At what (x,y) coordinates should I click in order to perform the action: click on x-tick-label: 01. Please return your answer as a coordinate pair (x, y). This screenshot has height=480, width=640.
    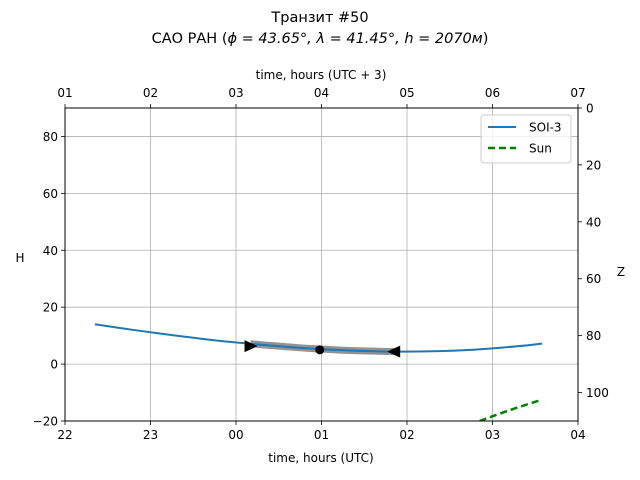
    Looking at the image, I should click on (321, 435).